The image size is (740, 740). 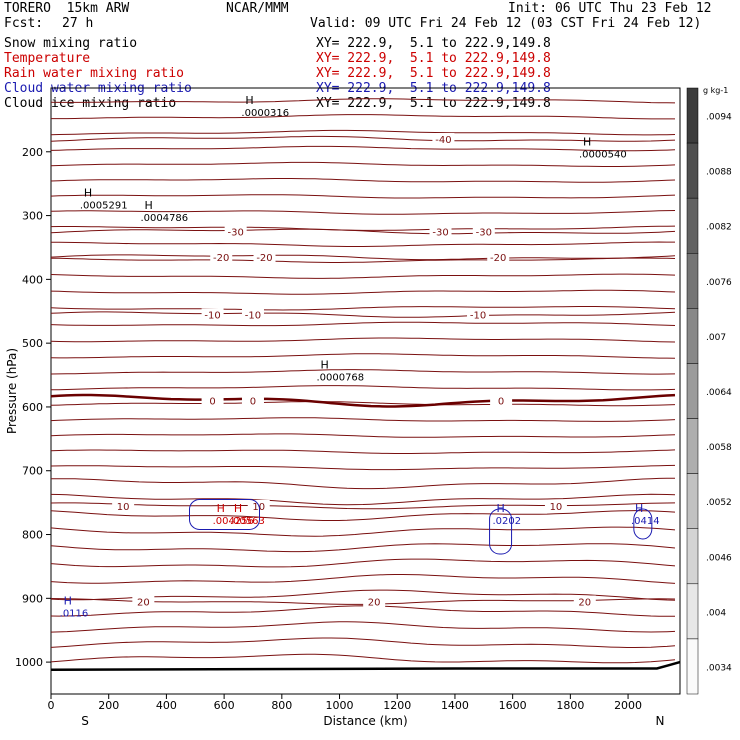 What do you see at coordinates (265, 113) in the screenshot?
I see `snow-max-value: .0000316` at bounding box center [265, 113].